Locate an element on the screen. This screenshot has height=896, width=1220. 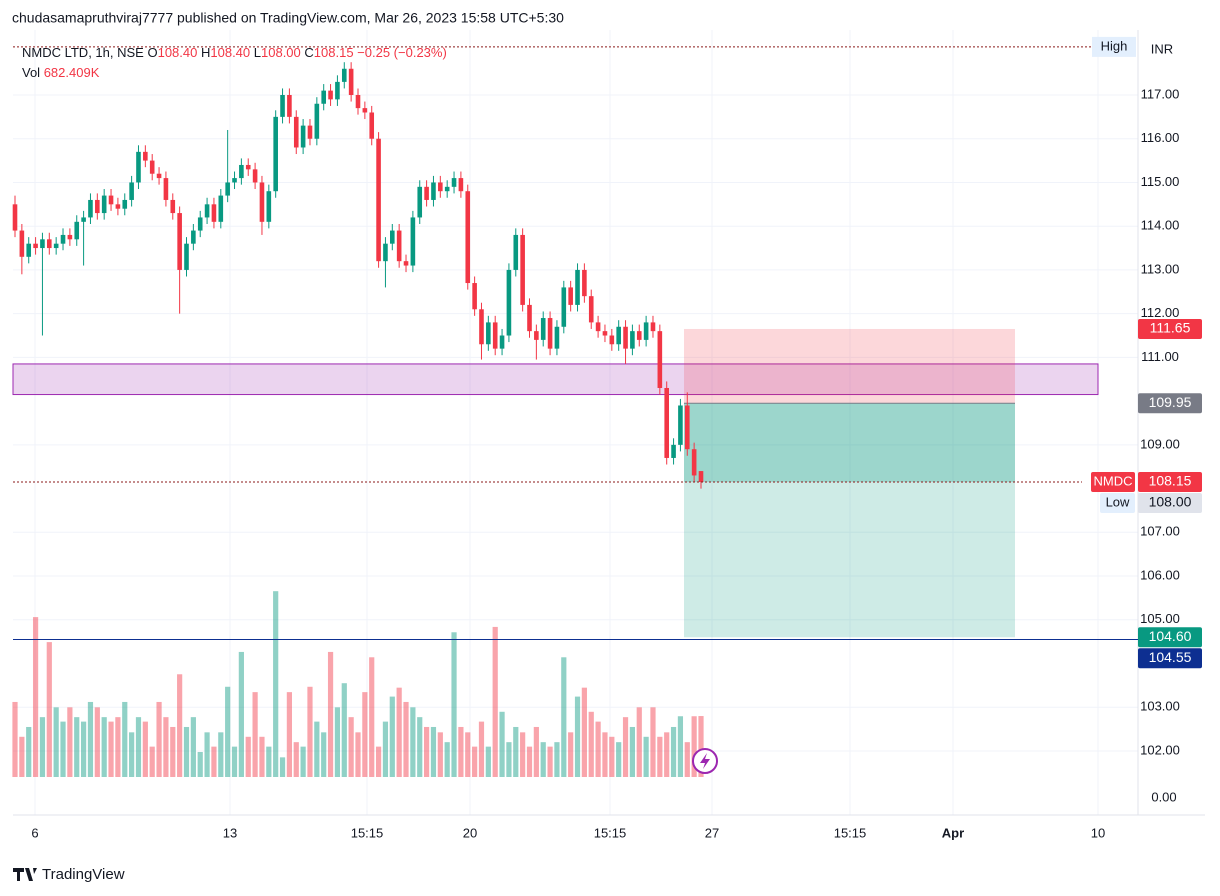
high-tag-label: High is located at coordinates (1114, 45).